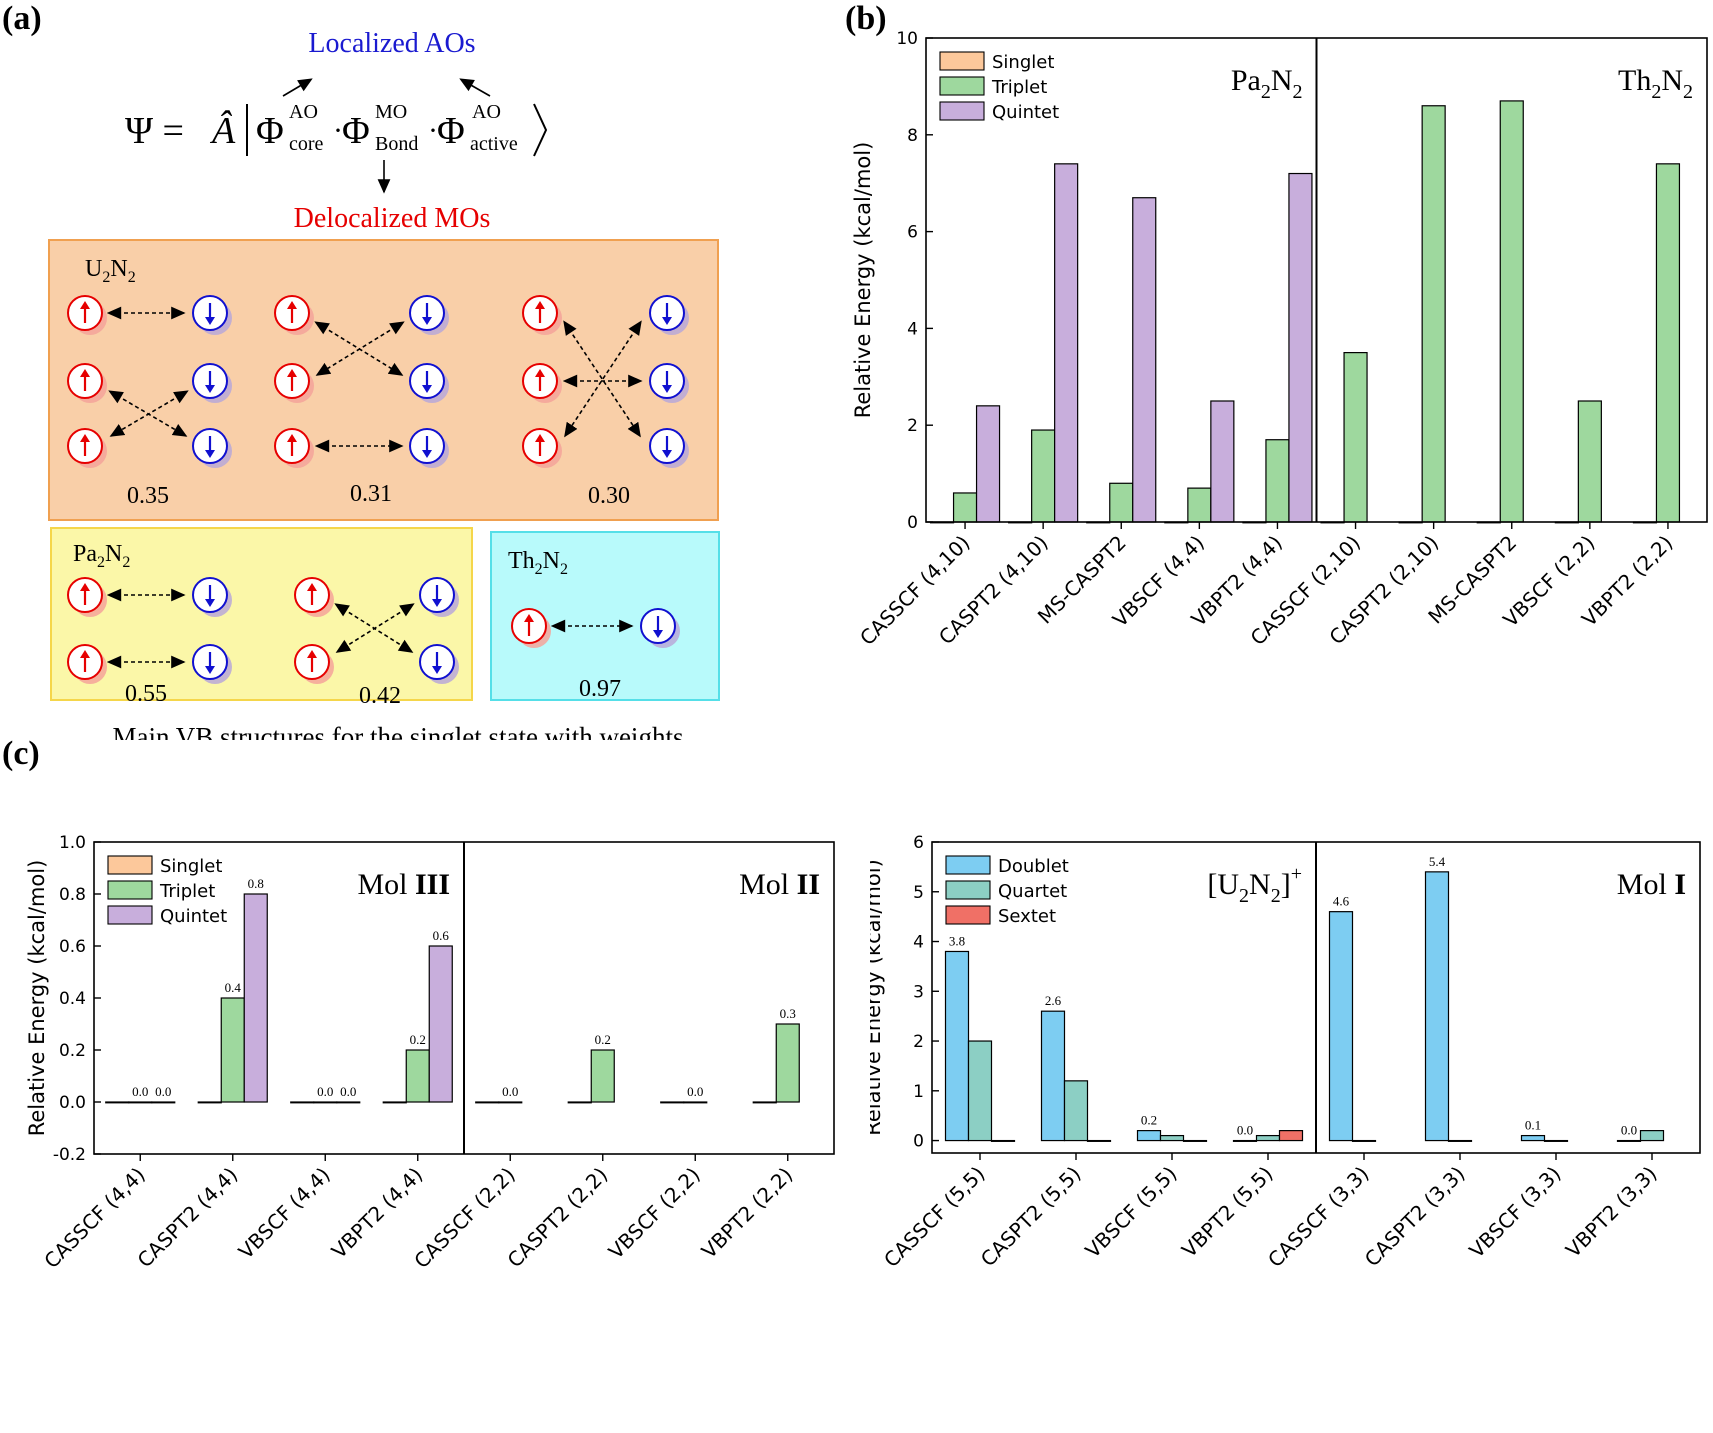 The height and width of the screenshot is (1433, 1713). Describe the element at coordinates (377, 1213) in the screenshot. I see `x-tick-label: VBPT2 (4,4)` at that location.